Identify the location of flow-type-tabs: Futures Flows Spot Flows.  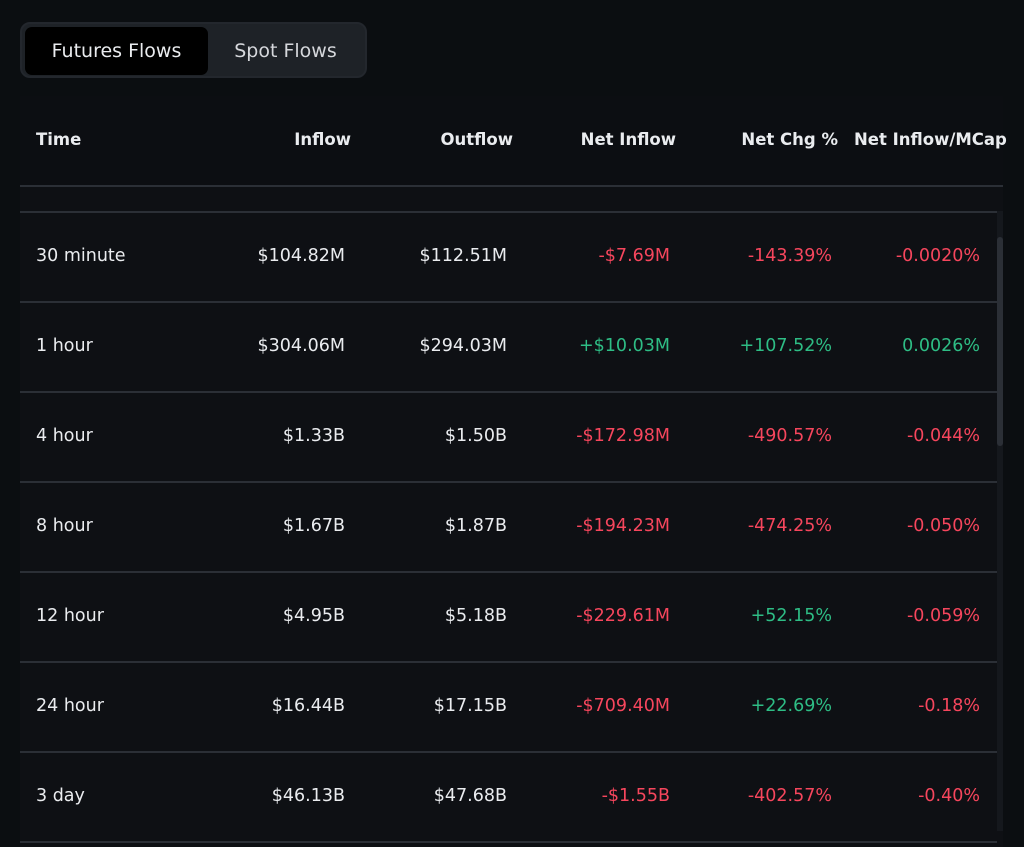
(193, 50).